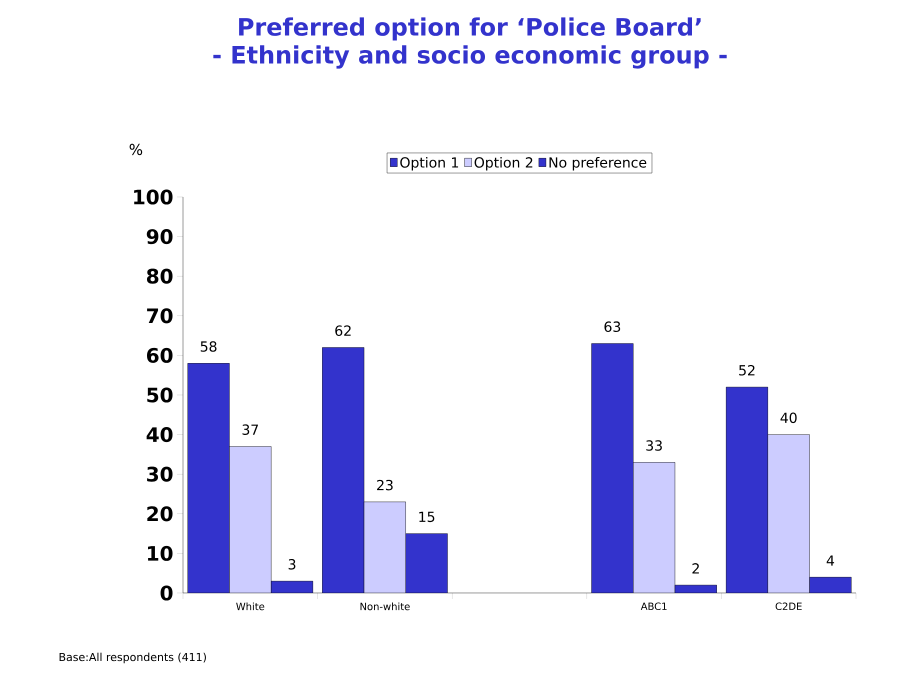 This screenshot has height=683, width=903. I want to click on y-tick-label: 60, so click(159, 355).